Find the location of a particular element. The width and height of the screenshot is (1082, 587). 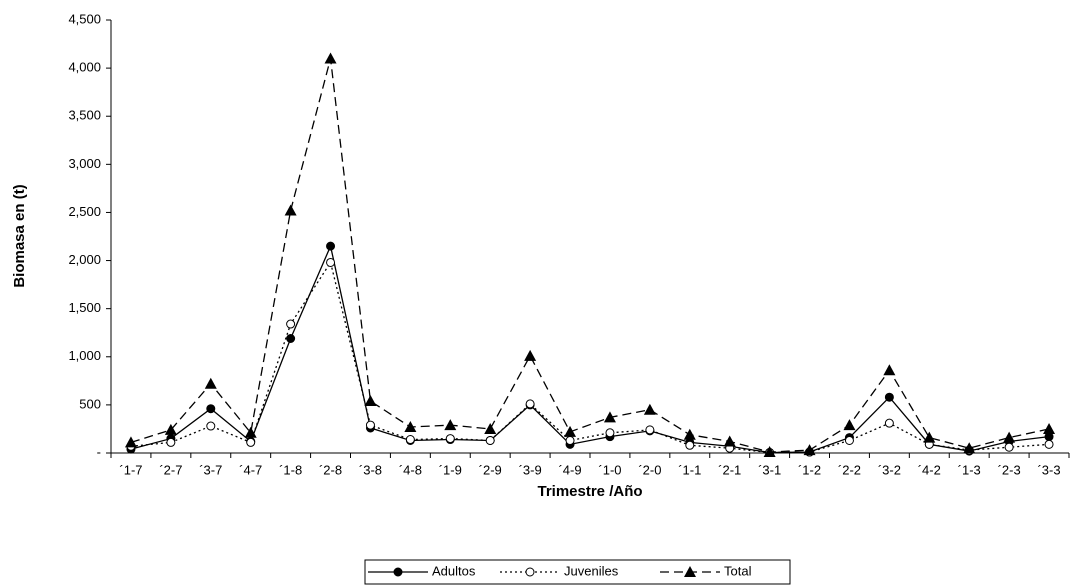

y-axis-title: Biomasa en (t) is located at coordinates (19, 235).